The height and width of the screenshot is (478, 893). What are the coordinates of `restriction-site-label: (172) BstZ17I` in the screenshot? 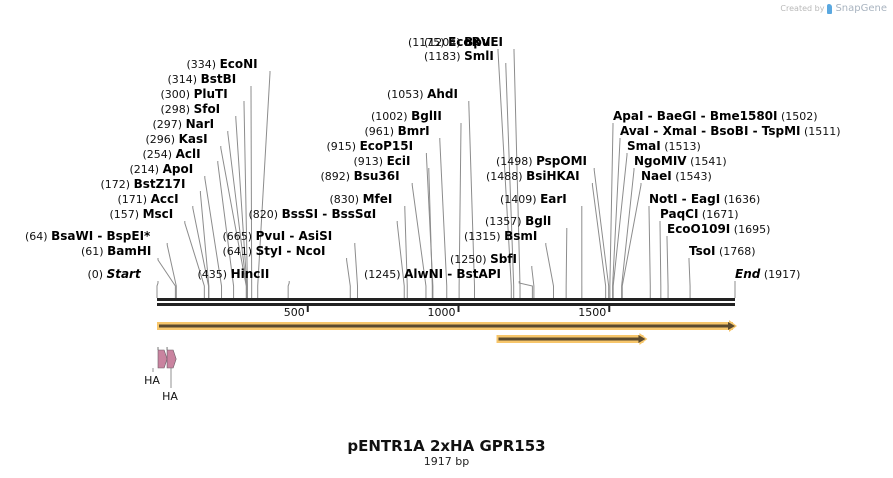 It's located at (143, 184).